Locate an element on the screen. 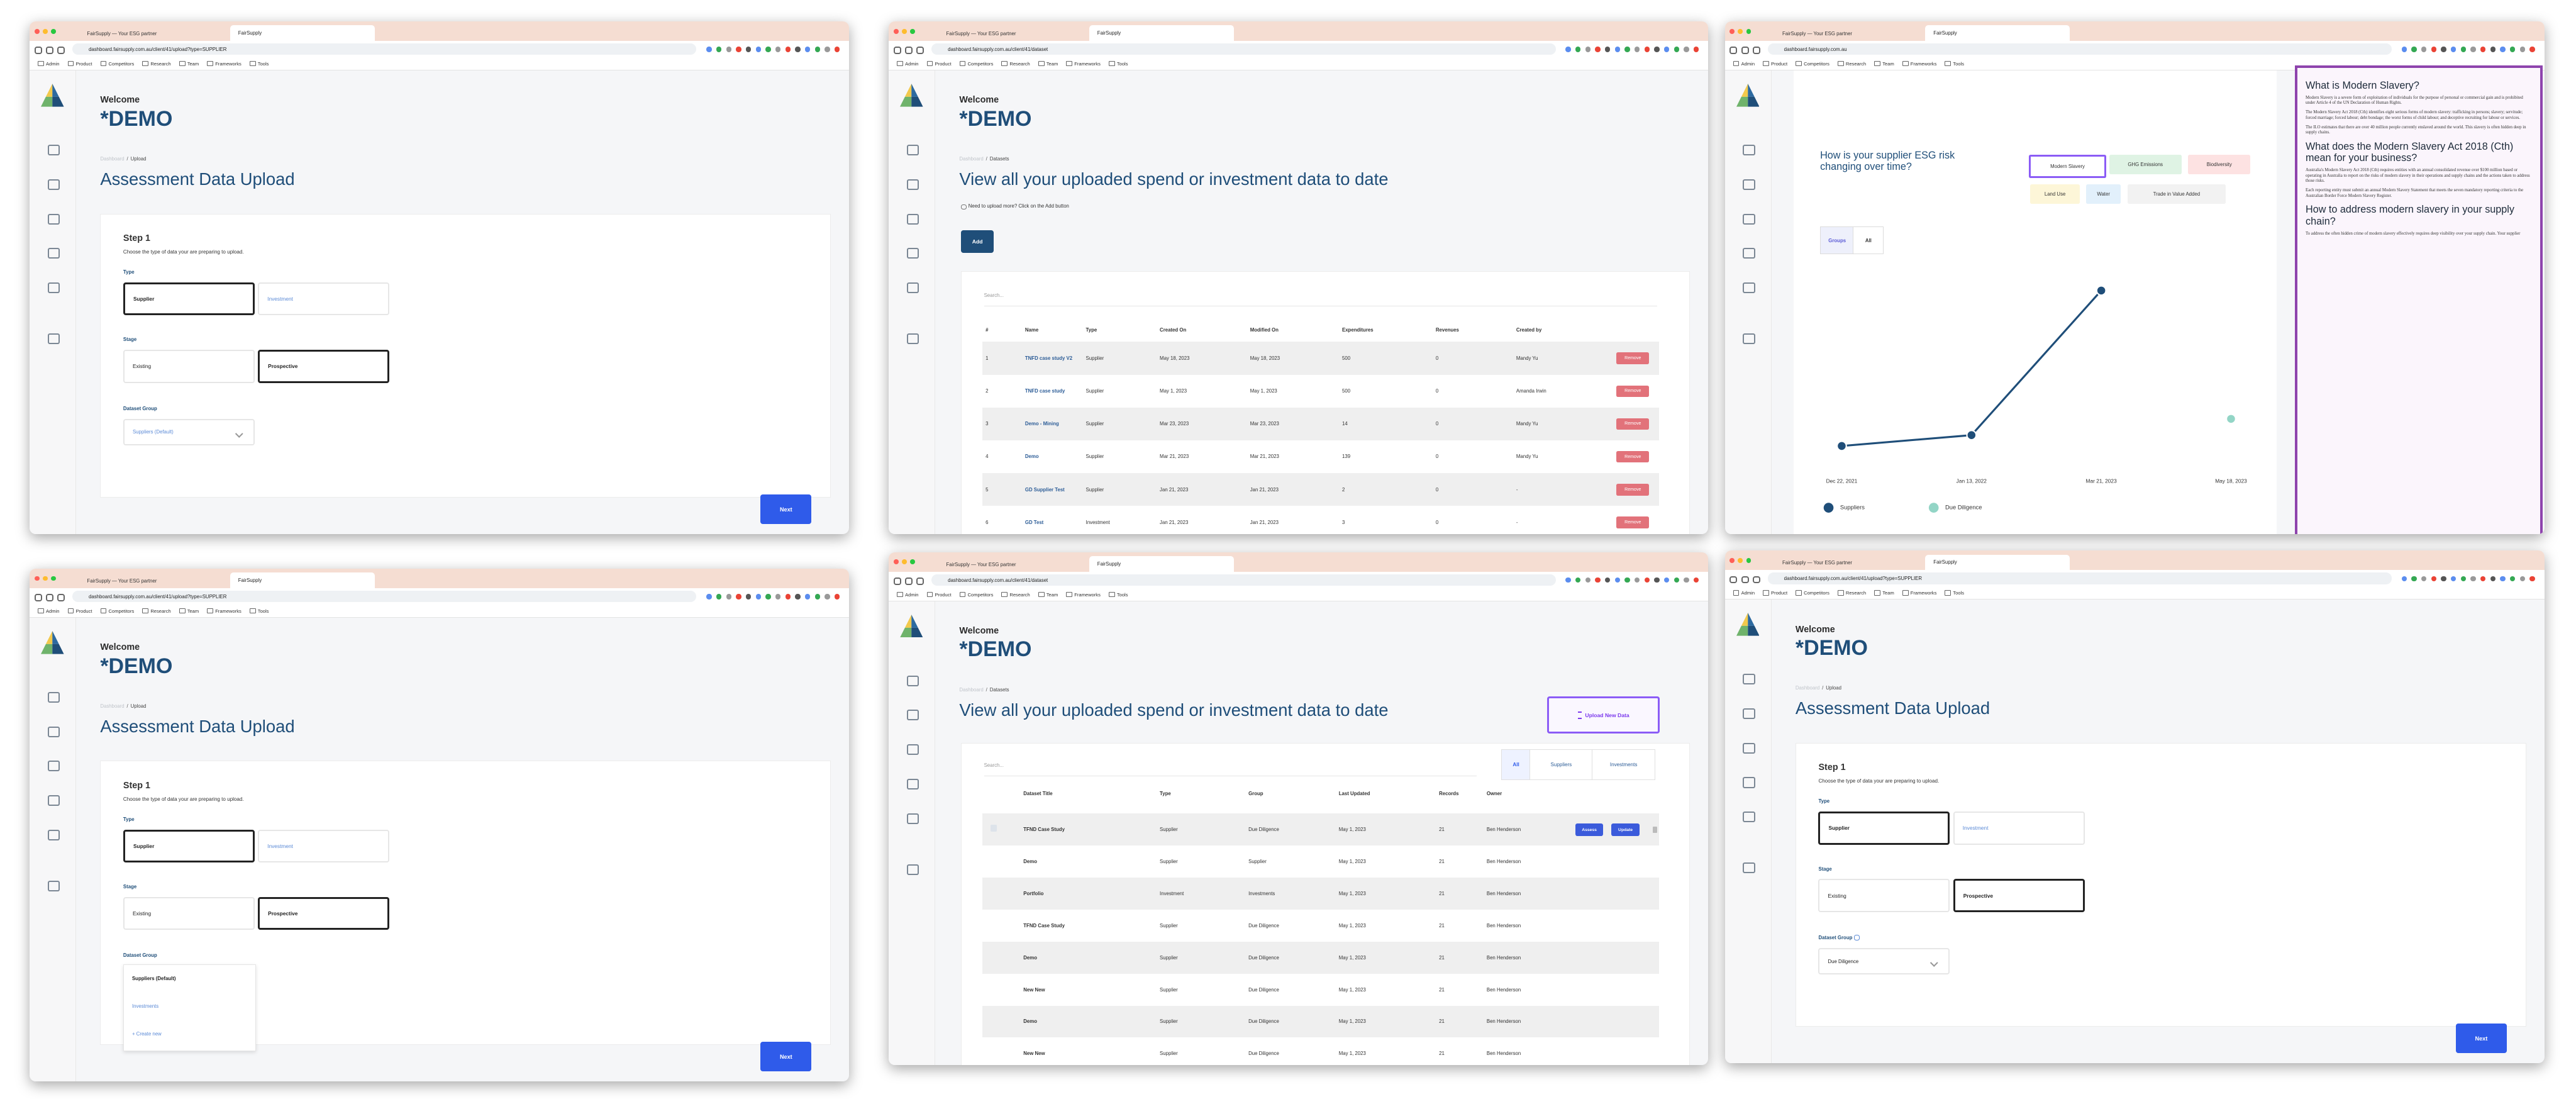  dropdown-option: Suppliers (Default) is located at coordinates (153, 978).